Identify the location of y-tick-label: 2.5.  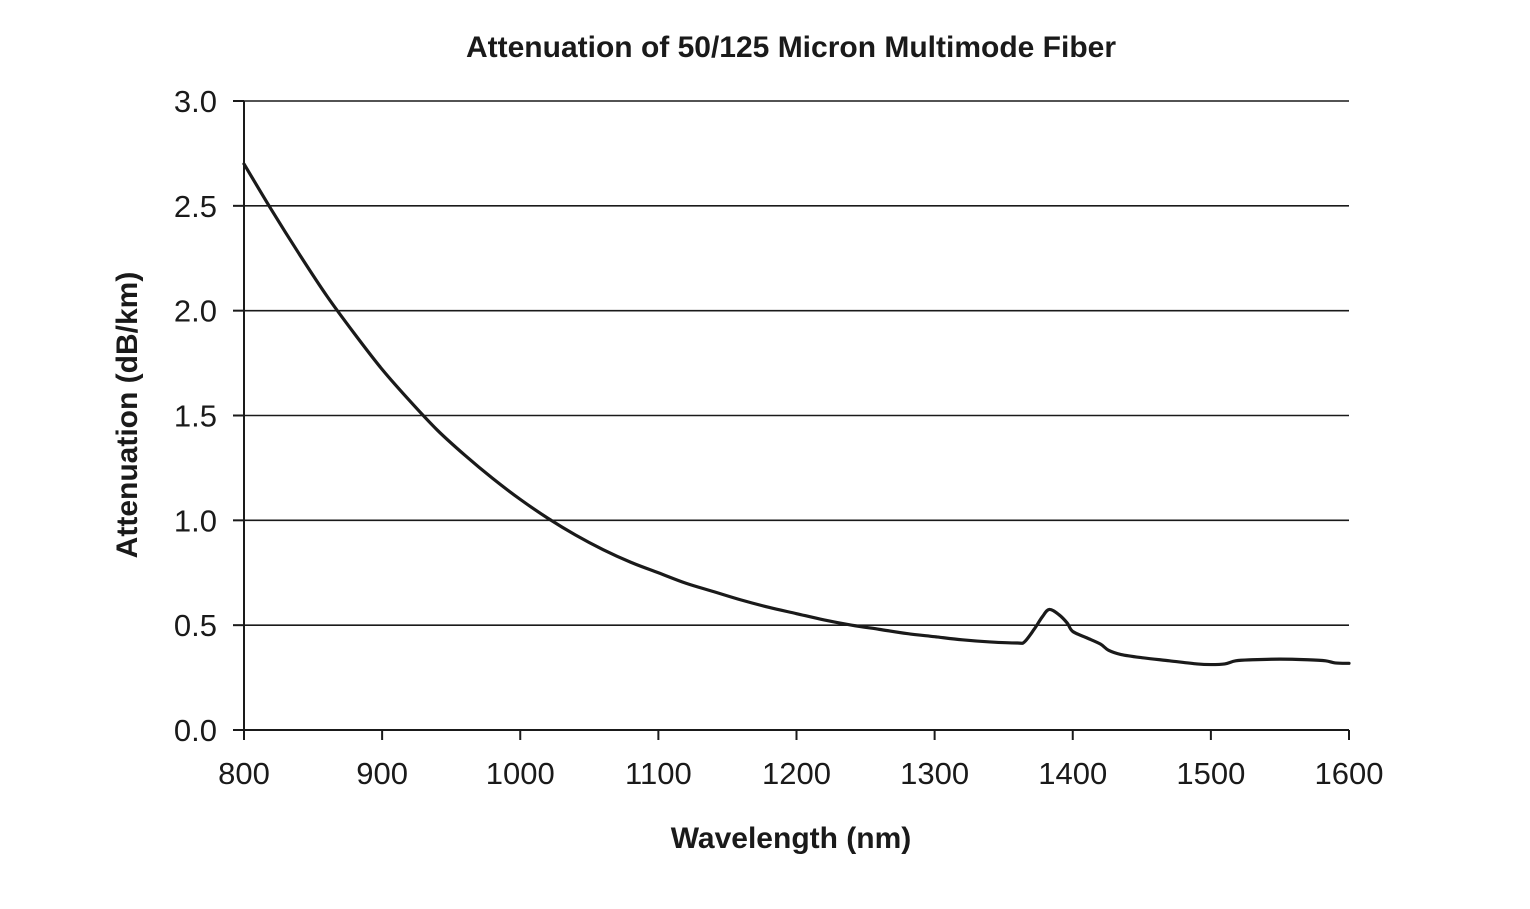
(195, 206).